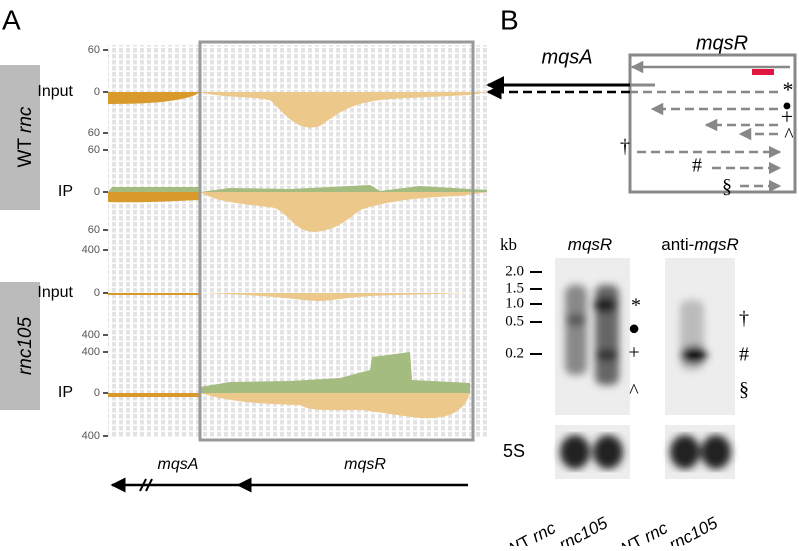  I want to click on probe-label: mqsR, so click(590, 244).